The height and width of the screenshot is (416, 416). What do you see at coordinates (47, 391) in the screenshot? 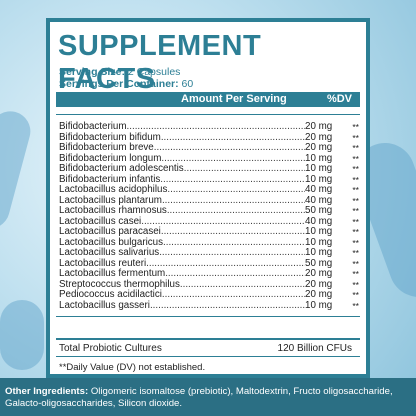
I see `label: Other Ingredients:` at bounding box center [47, 391].